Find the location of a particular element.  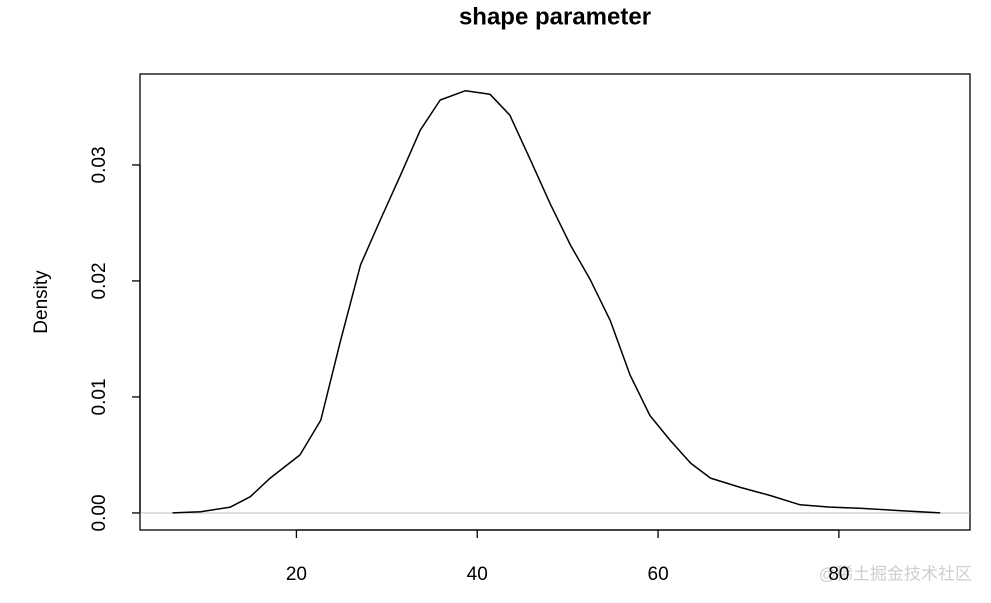

y-tick-label: 0.02 is located at coordinates (99, 280).